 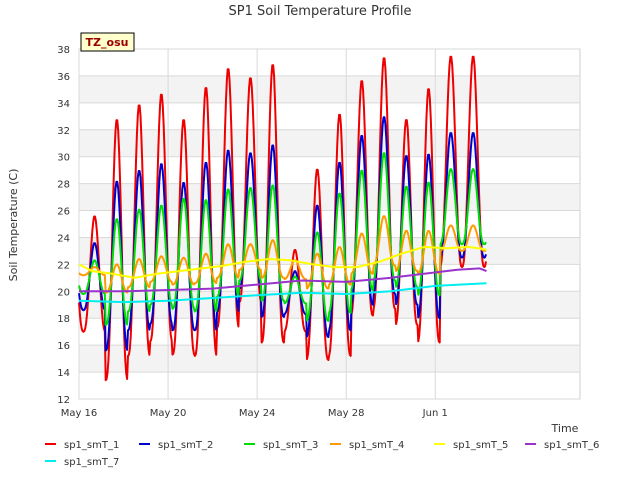 I want to click on y-tick-label: 30, so click(x=63, y=158).